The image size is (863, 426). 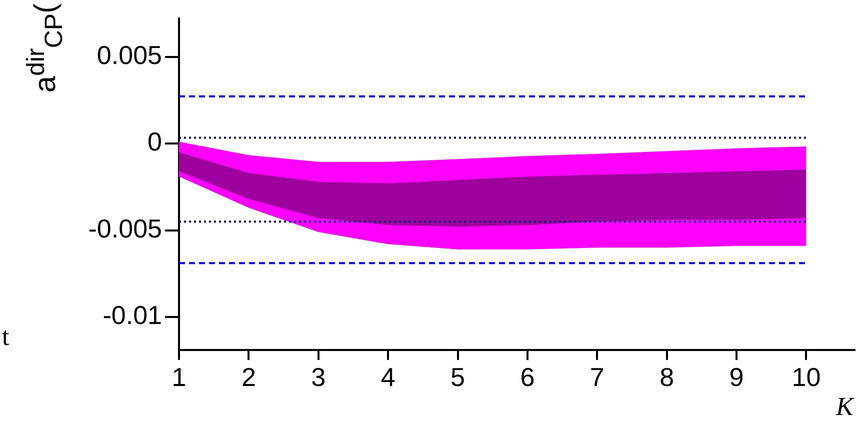 I want to click on y-tick-label: -0.01, so click(x=132, y=315).